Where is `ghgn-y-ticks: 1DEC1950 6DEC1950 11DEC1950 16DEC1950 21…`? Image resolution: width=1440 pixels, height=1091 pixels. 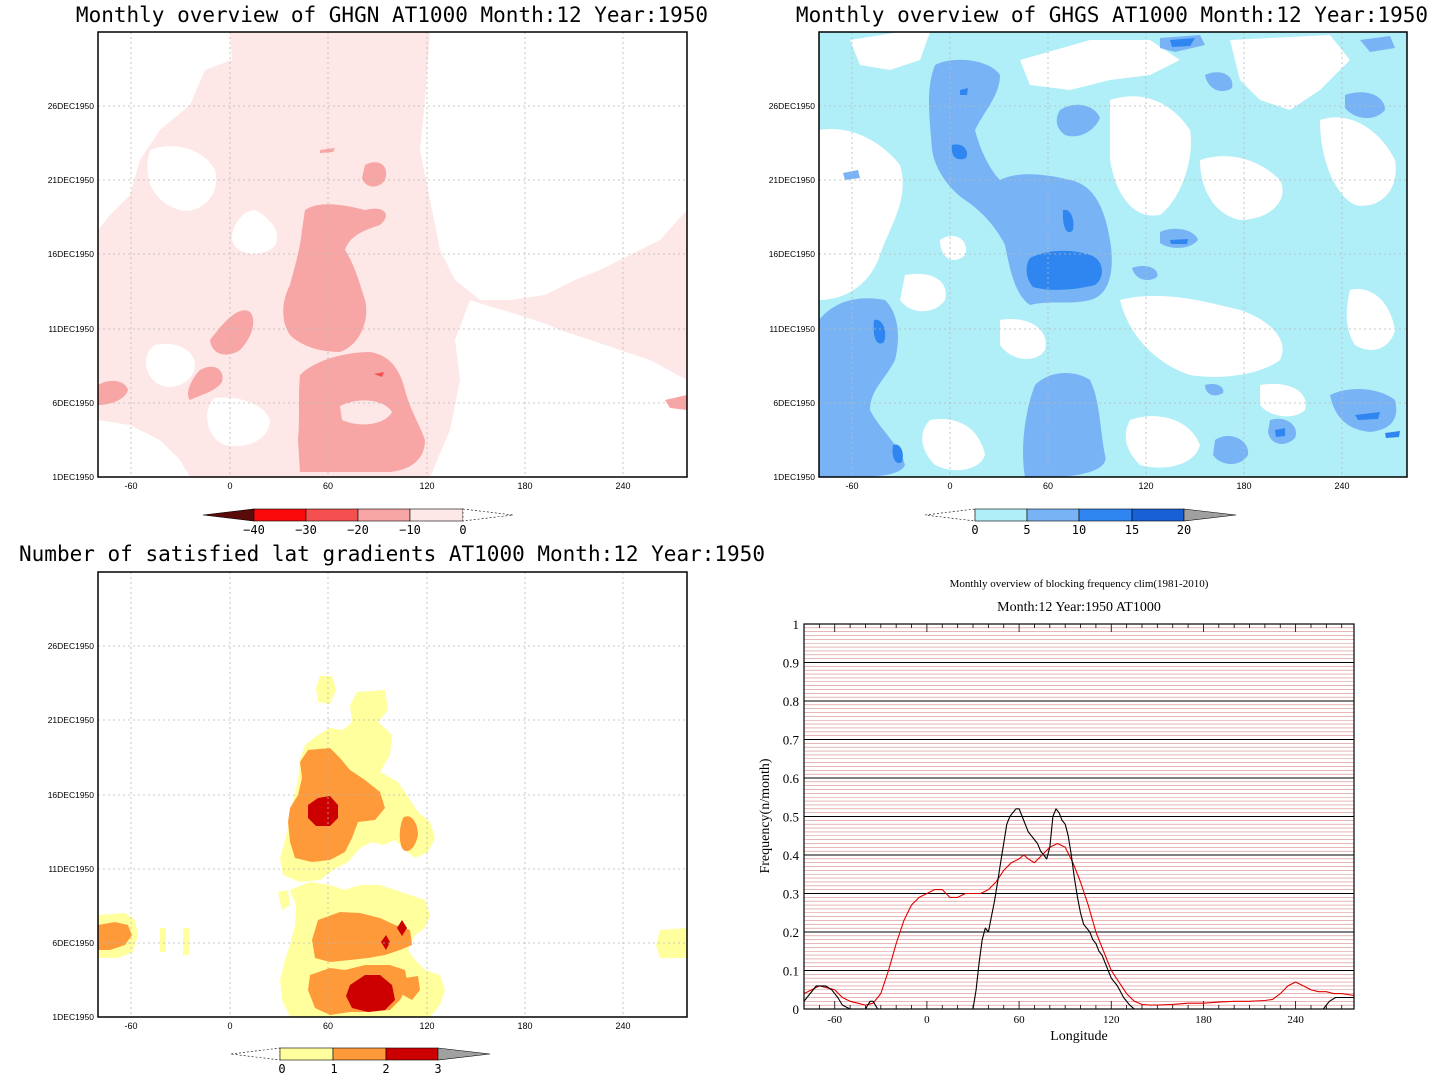
ghgn-y-ticks: 1DEC1950 6DEC1950 11DEC1950 16DEC1950 21… is located at coordinates (71, 291).